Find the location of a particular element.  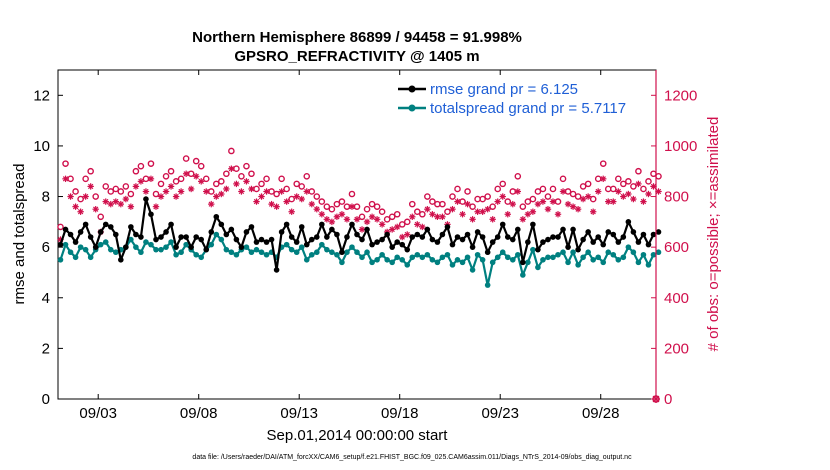

zero-count-marker is located at coordinates (656, 399).